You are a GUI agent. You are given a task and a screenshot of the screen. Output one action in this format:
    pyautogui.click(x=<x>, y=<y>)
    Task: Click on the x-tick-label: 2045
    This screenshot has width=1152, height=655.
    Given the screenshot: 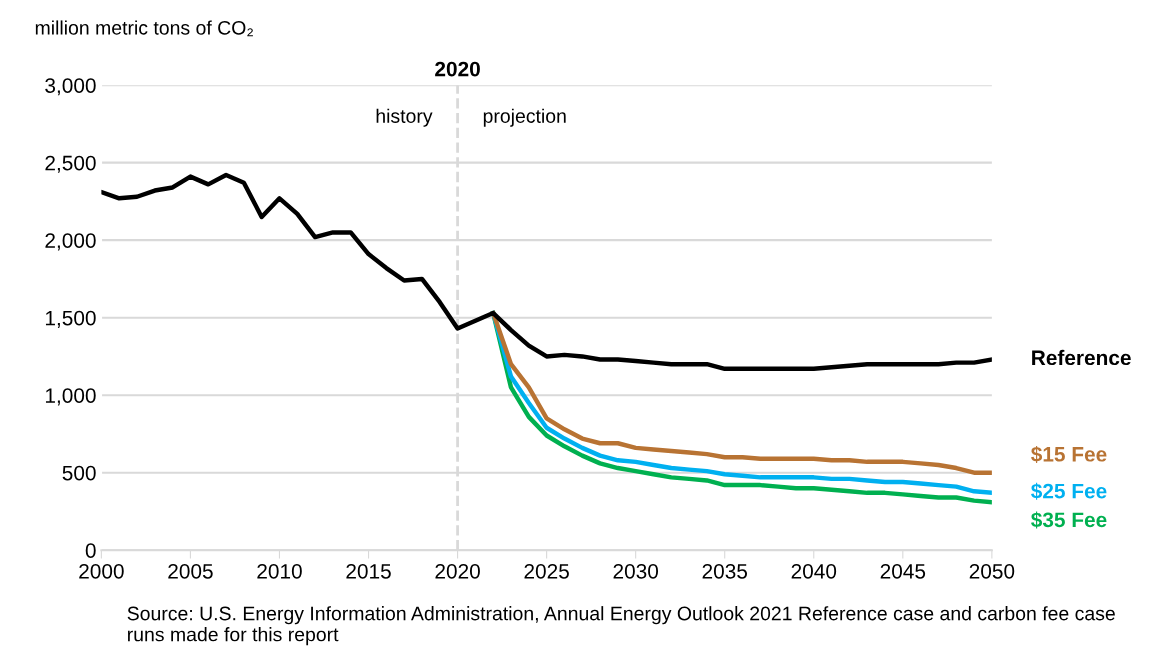 What is the action you would take?
    pyautogui.click(x=903, y=571)
    